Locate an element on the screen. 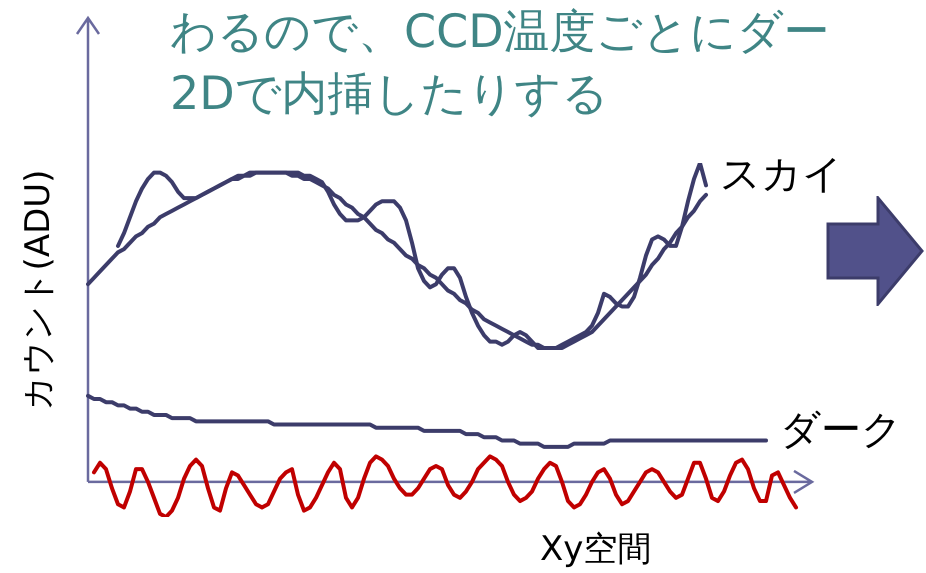 This screenshot has width=926, height=573. series-label: スカイ is located at coordinates (781, 175).